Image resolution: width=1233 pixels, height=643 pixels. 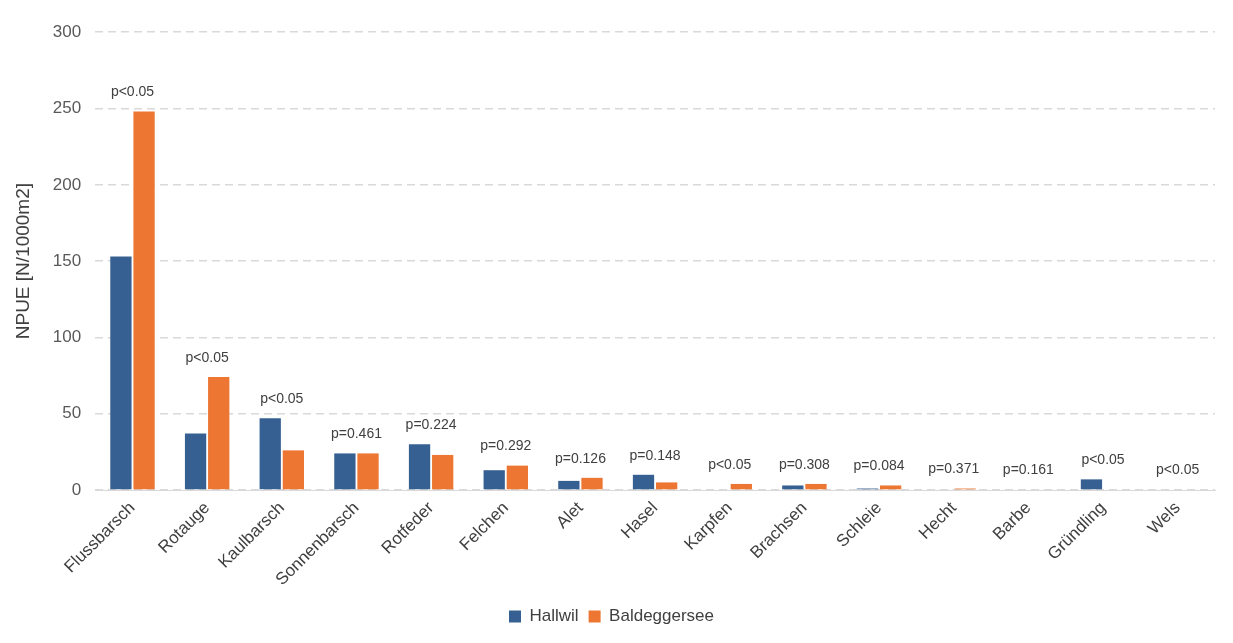 What do you see at coordinates (76, 489) in the screenshot?
I see `y-tick-label: 0` at bounding box center [76, 489].